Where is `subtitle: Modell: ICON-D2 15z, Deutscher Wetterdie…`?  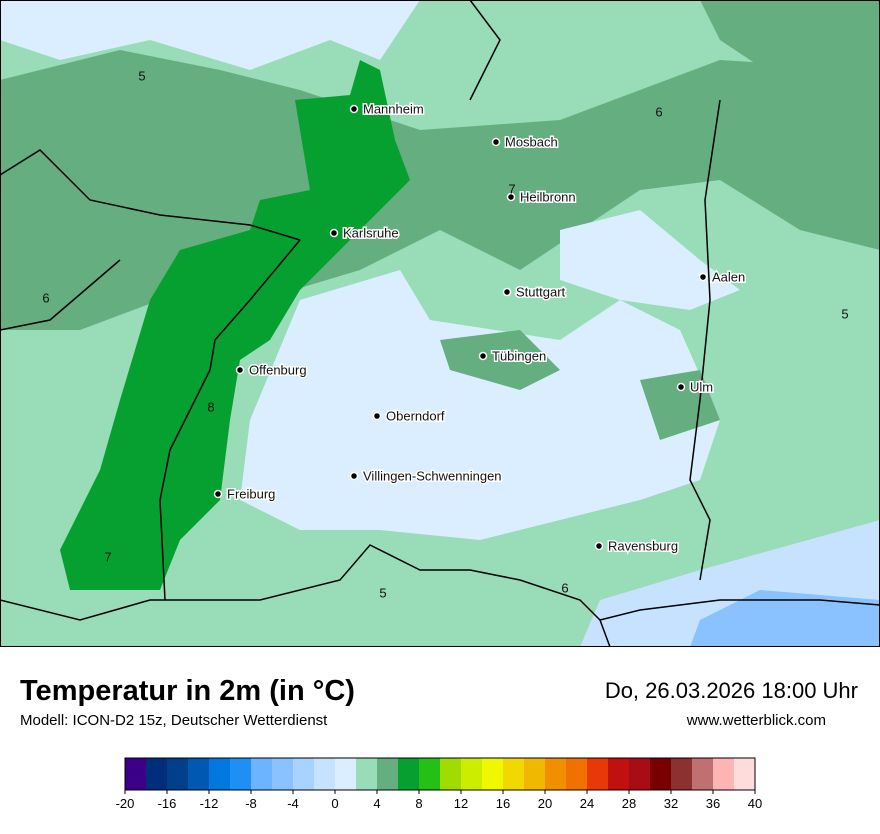 subtitle: Modell: ICON-D2 15z, Deutscher Wetterdie… is located at coordinates (174, 720).